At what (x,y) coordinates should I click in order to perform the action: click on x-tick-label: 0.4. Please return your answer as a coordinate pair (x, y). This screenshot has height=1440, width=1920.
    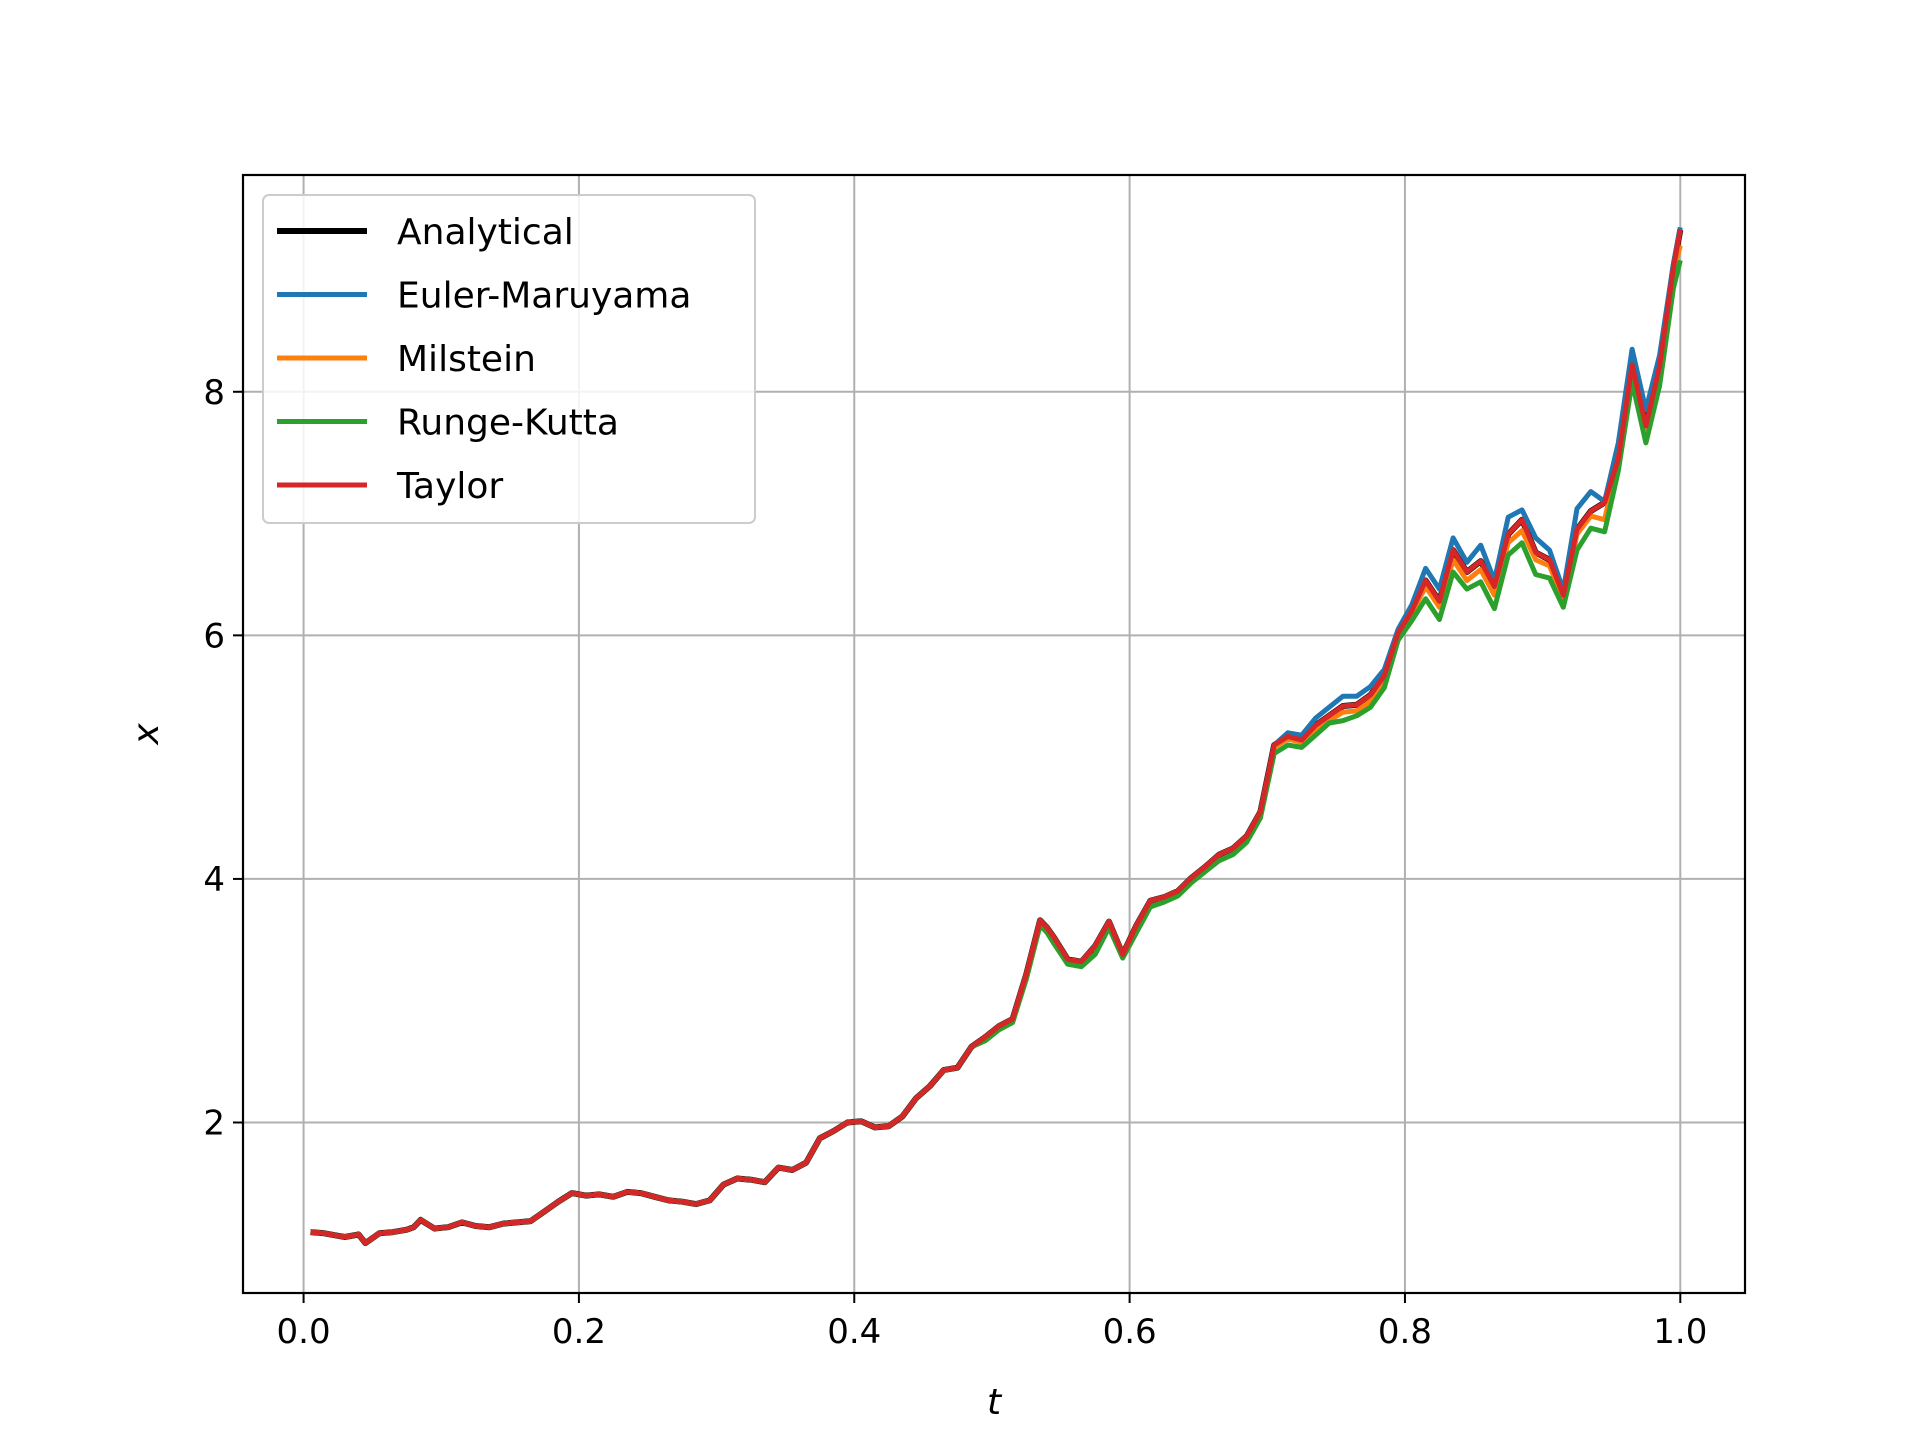
    Looking at the image, I should click on (854, 1332).